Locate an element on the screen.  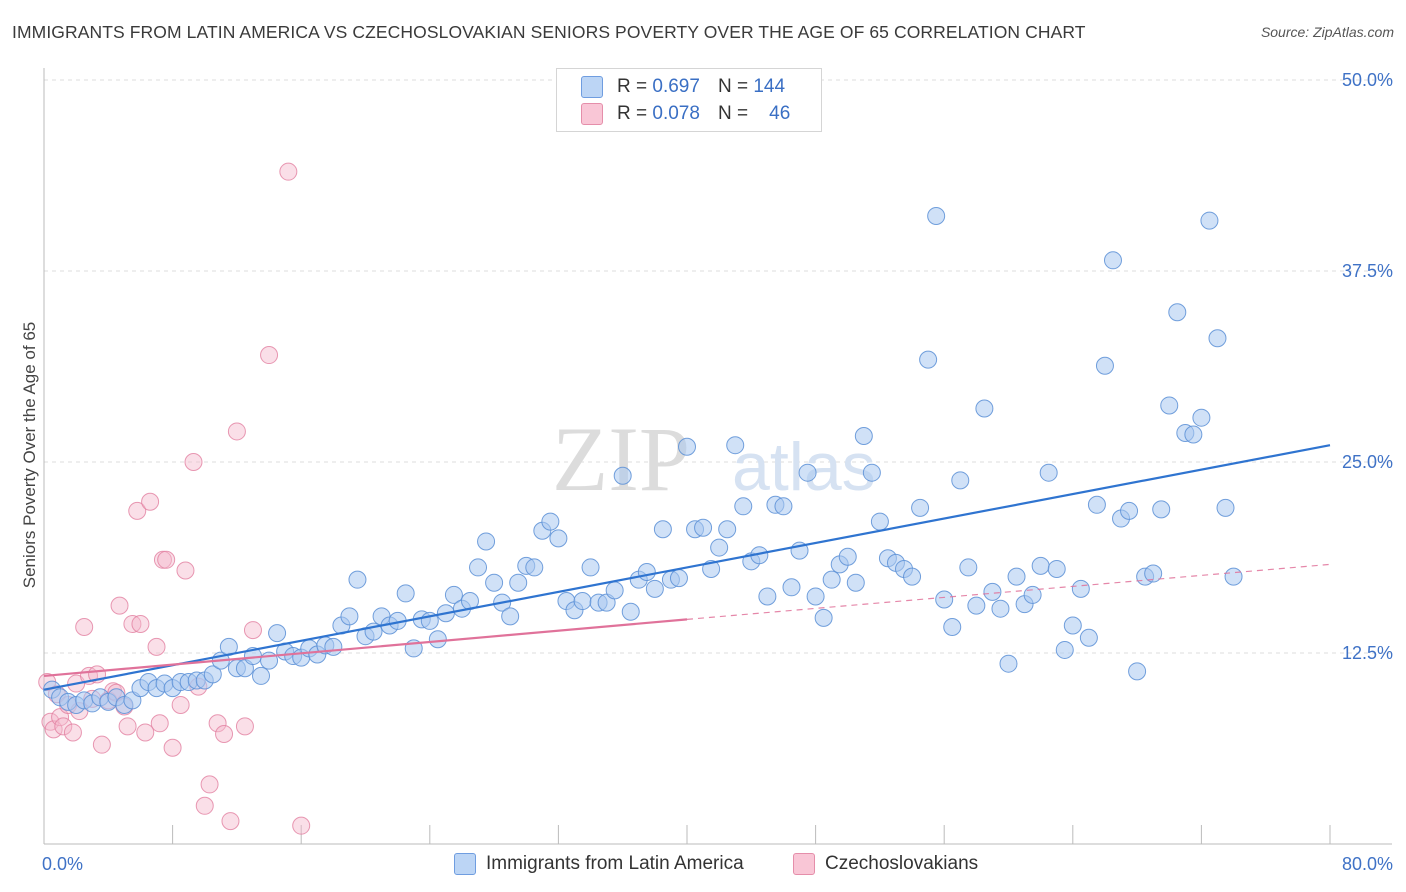
legend-r-value: 0.697 is located at coordinates (676, 86).